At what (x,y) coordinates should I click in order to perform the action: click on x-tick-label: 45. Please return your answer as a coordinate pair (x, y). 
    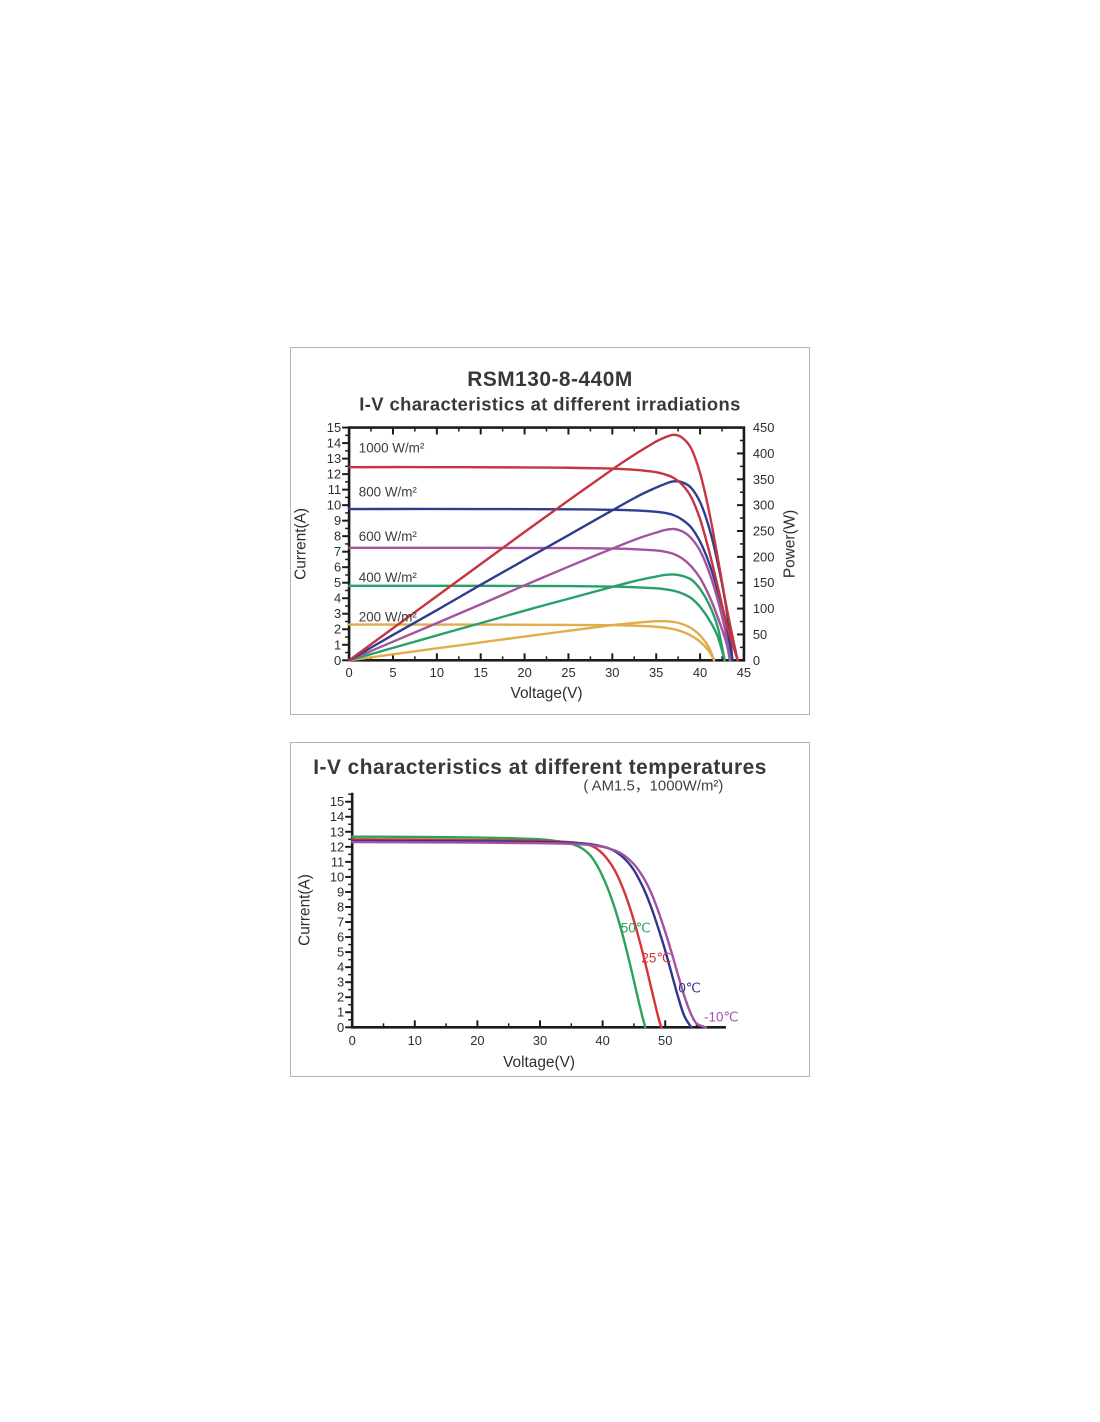
    Looking at the image, I should click on (744, 672).